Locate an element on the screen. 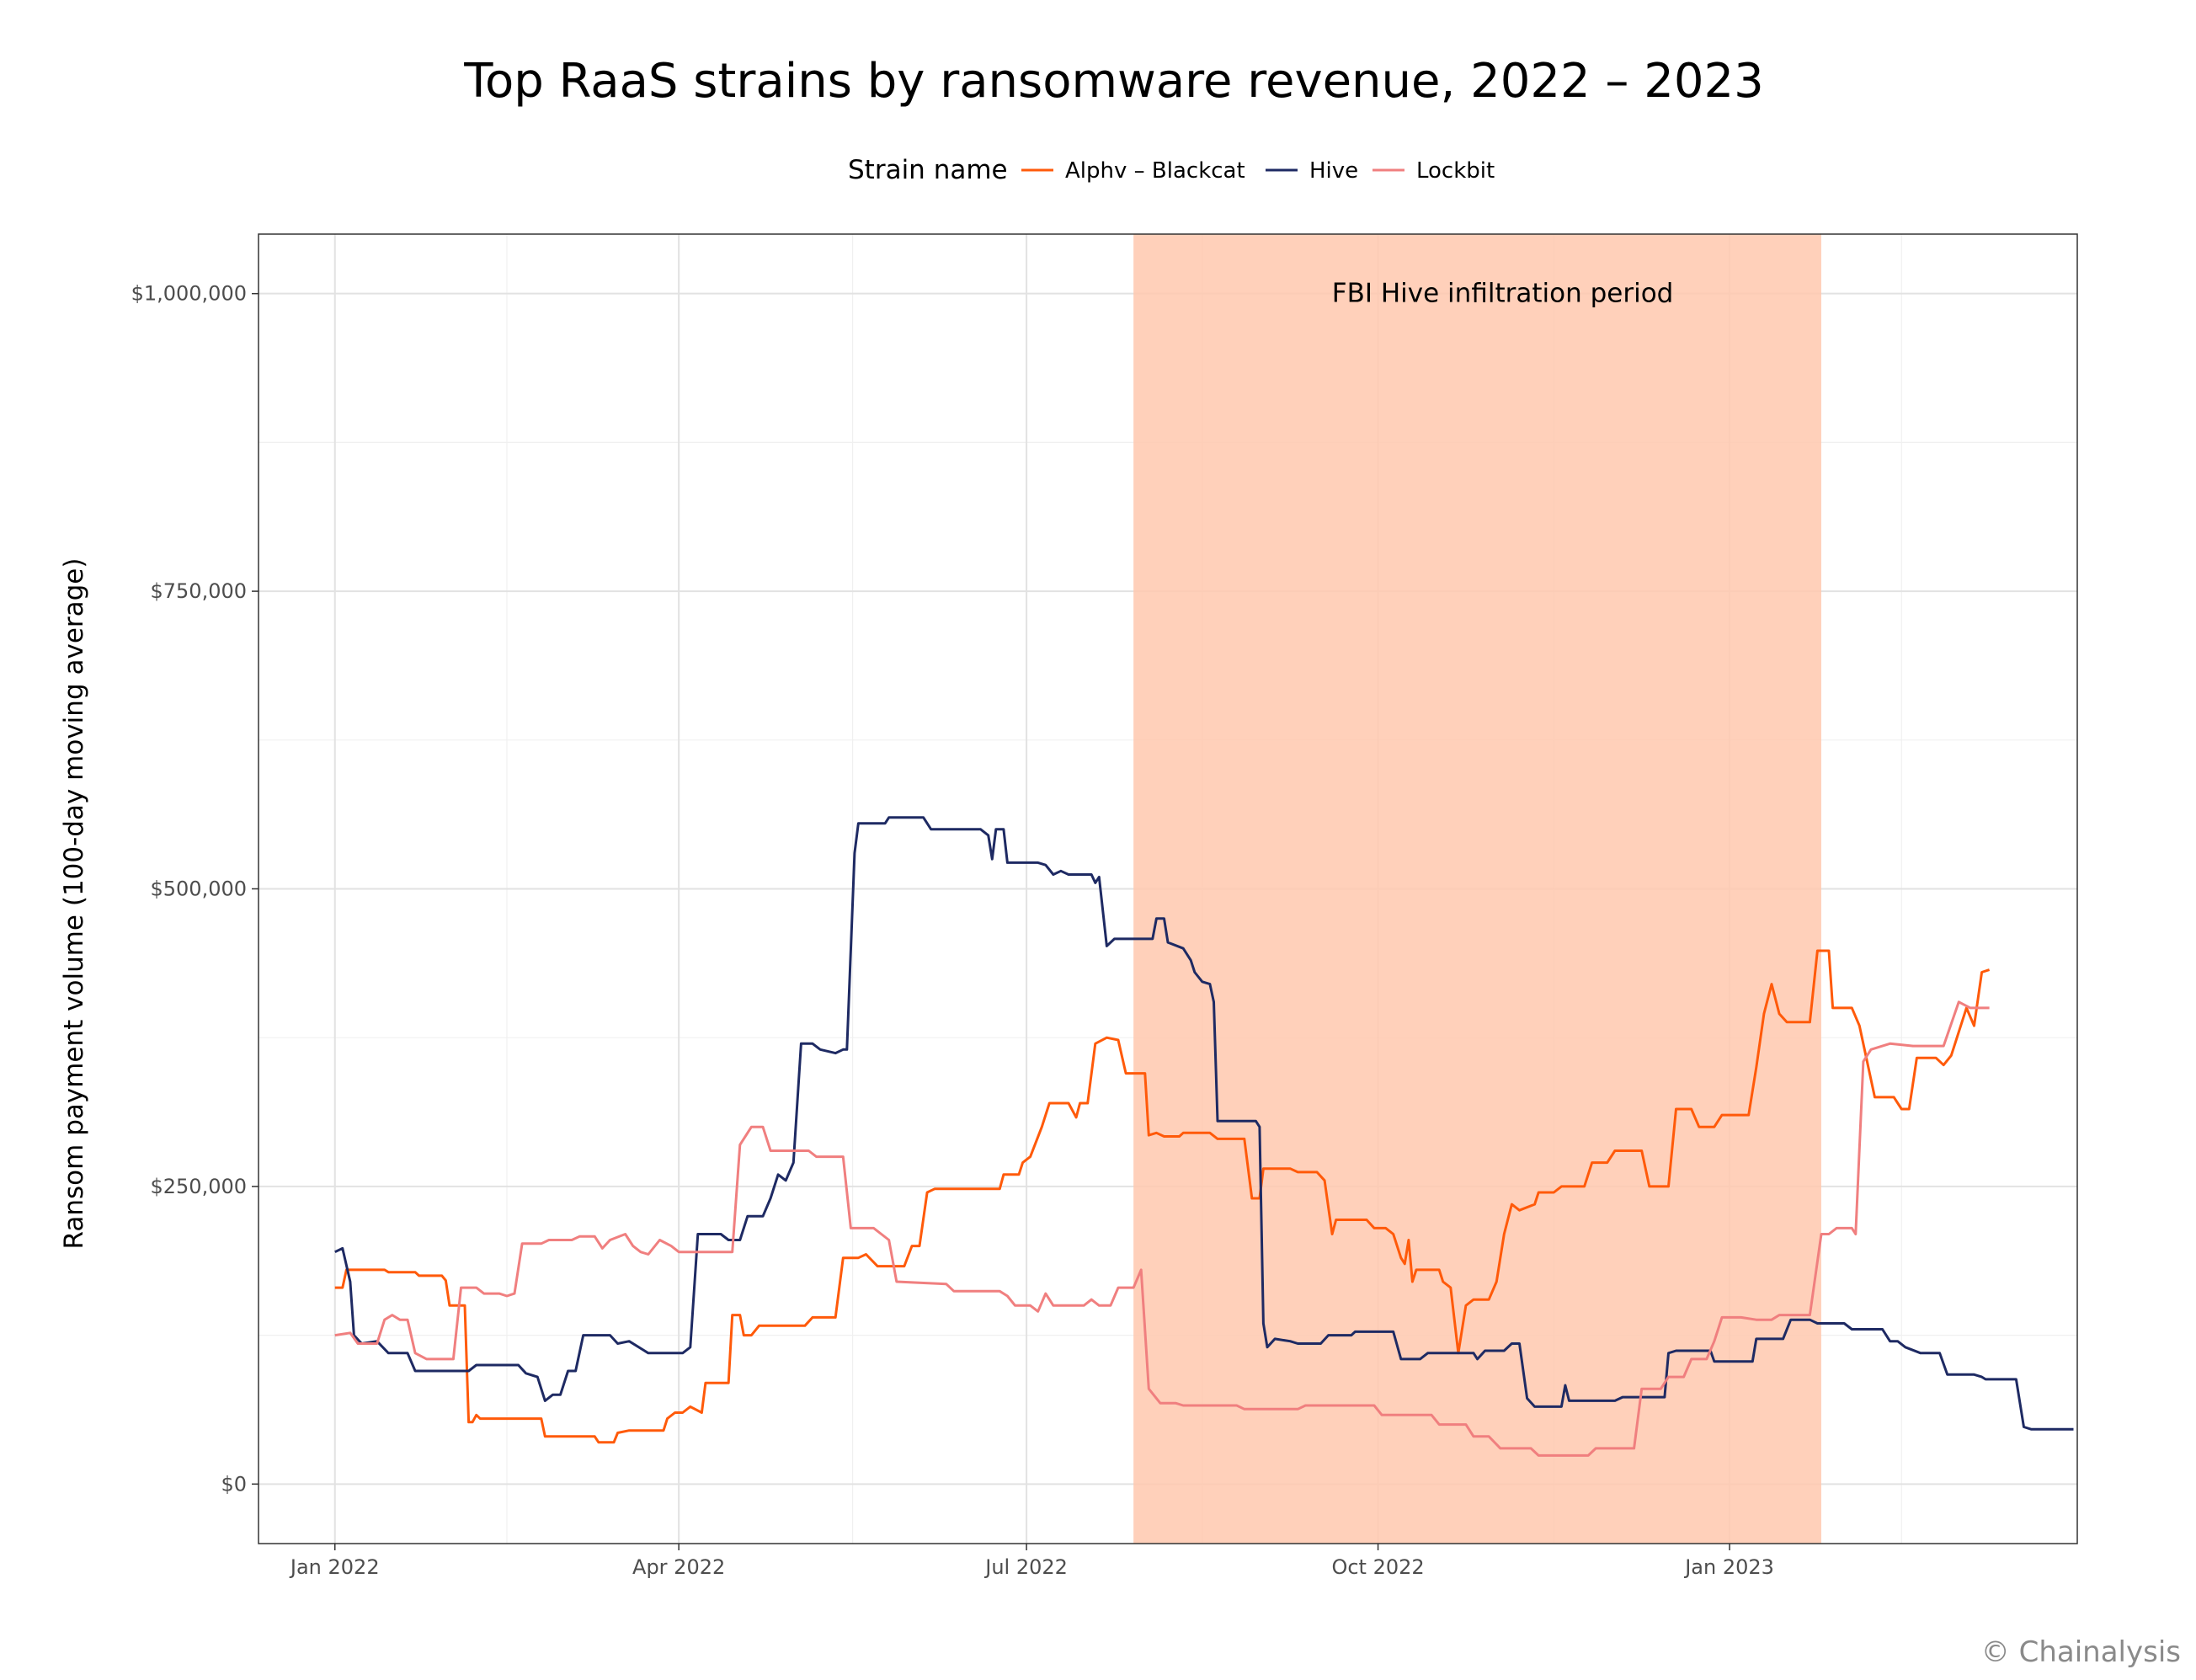 This screenshot has height=1680, width=2196. legend-title: Strain name is located at coordinates (928, 170).